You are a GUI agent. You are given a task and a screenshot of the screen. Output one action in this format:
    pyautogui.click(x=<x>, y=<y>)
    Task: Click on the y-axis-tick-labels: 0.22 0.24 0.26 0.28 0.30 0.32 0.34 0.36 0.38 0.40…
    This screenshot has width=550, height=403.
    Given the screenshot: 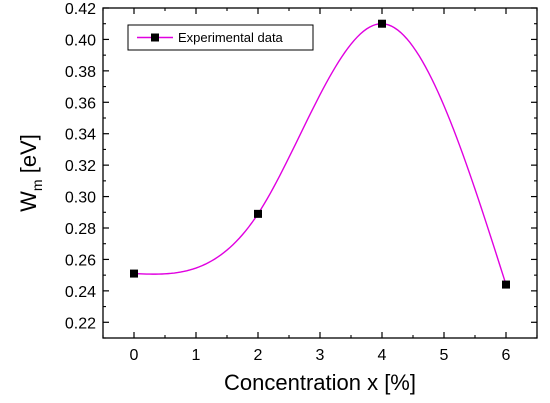 What is the action you would take?
    pyautogui.click(x=80, y=166)
    